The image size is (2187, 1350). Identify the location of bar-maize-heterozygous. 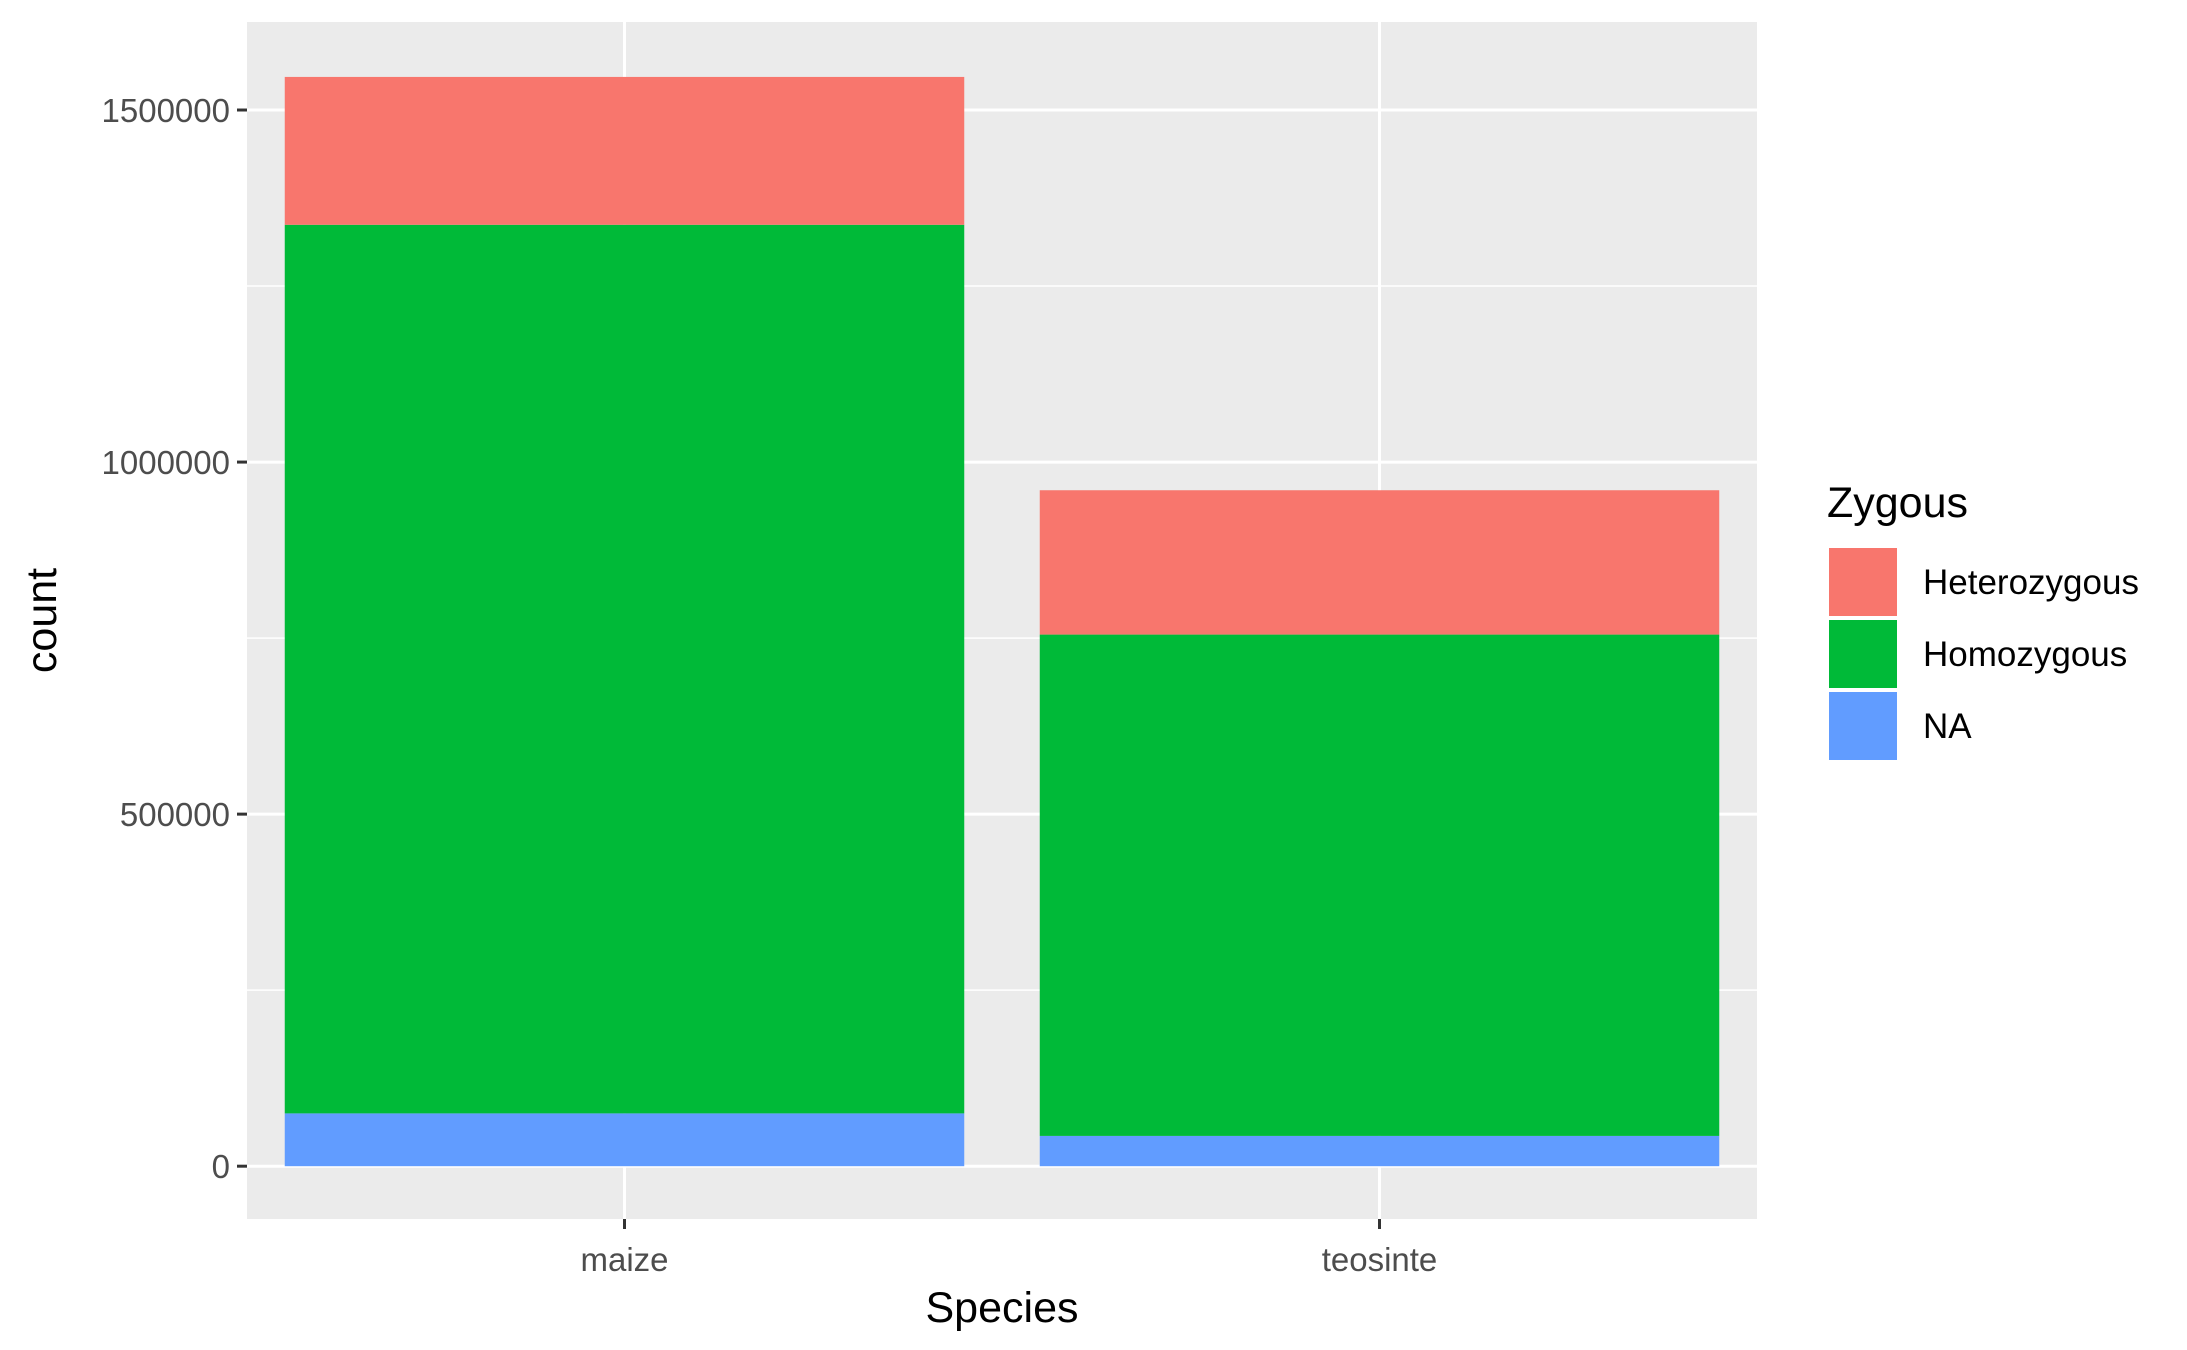
(624, 150).